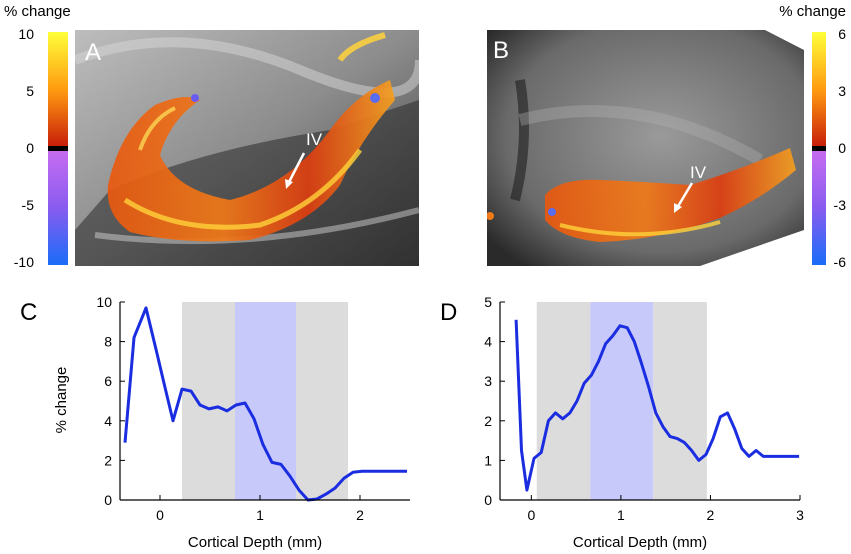  Describe the element at coordinates (30, 148) in the screenshot. I see `colorbar-left-tick: 0` at that location.